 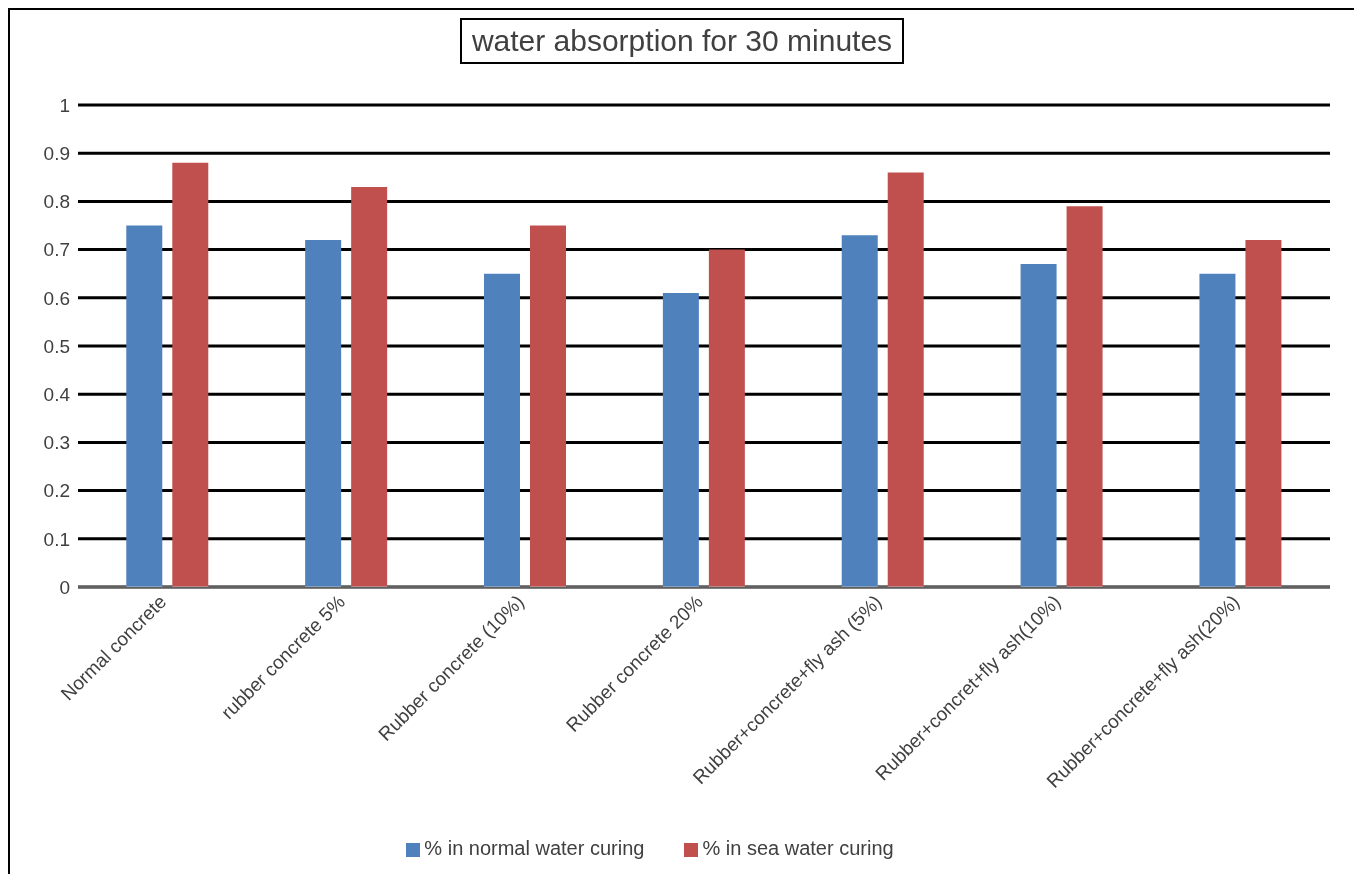 What do you see at coordinates (682, 41) in the screenshot?
I see `chart-title: water absorption for 30 minutes` at bounding box center [682, 41].